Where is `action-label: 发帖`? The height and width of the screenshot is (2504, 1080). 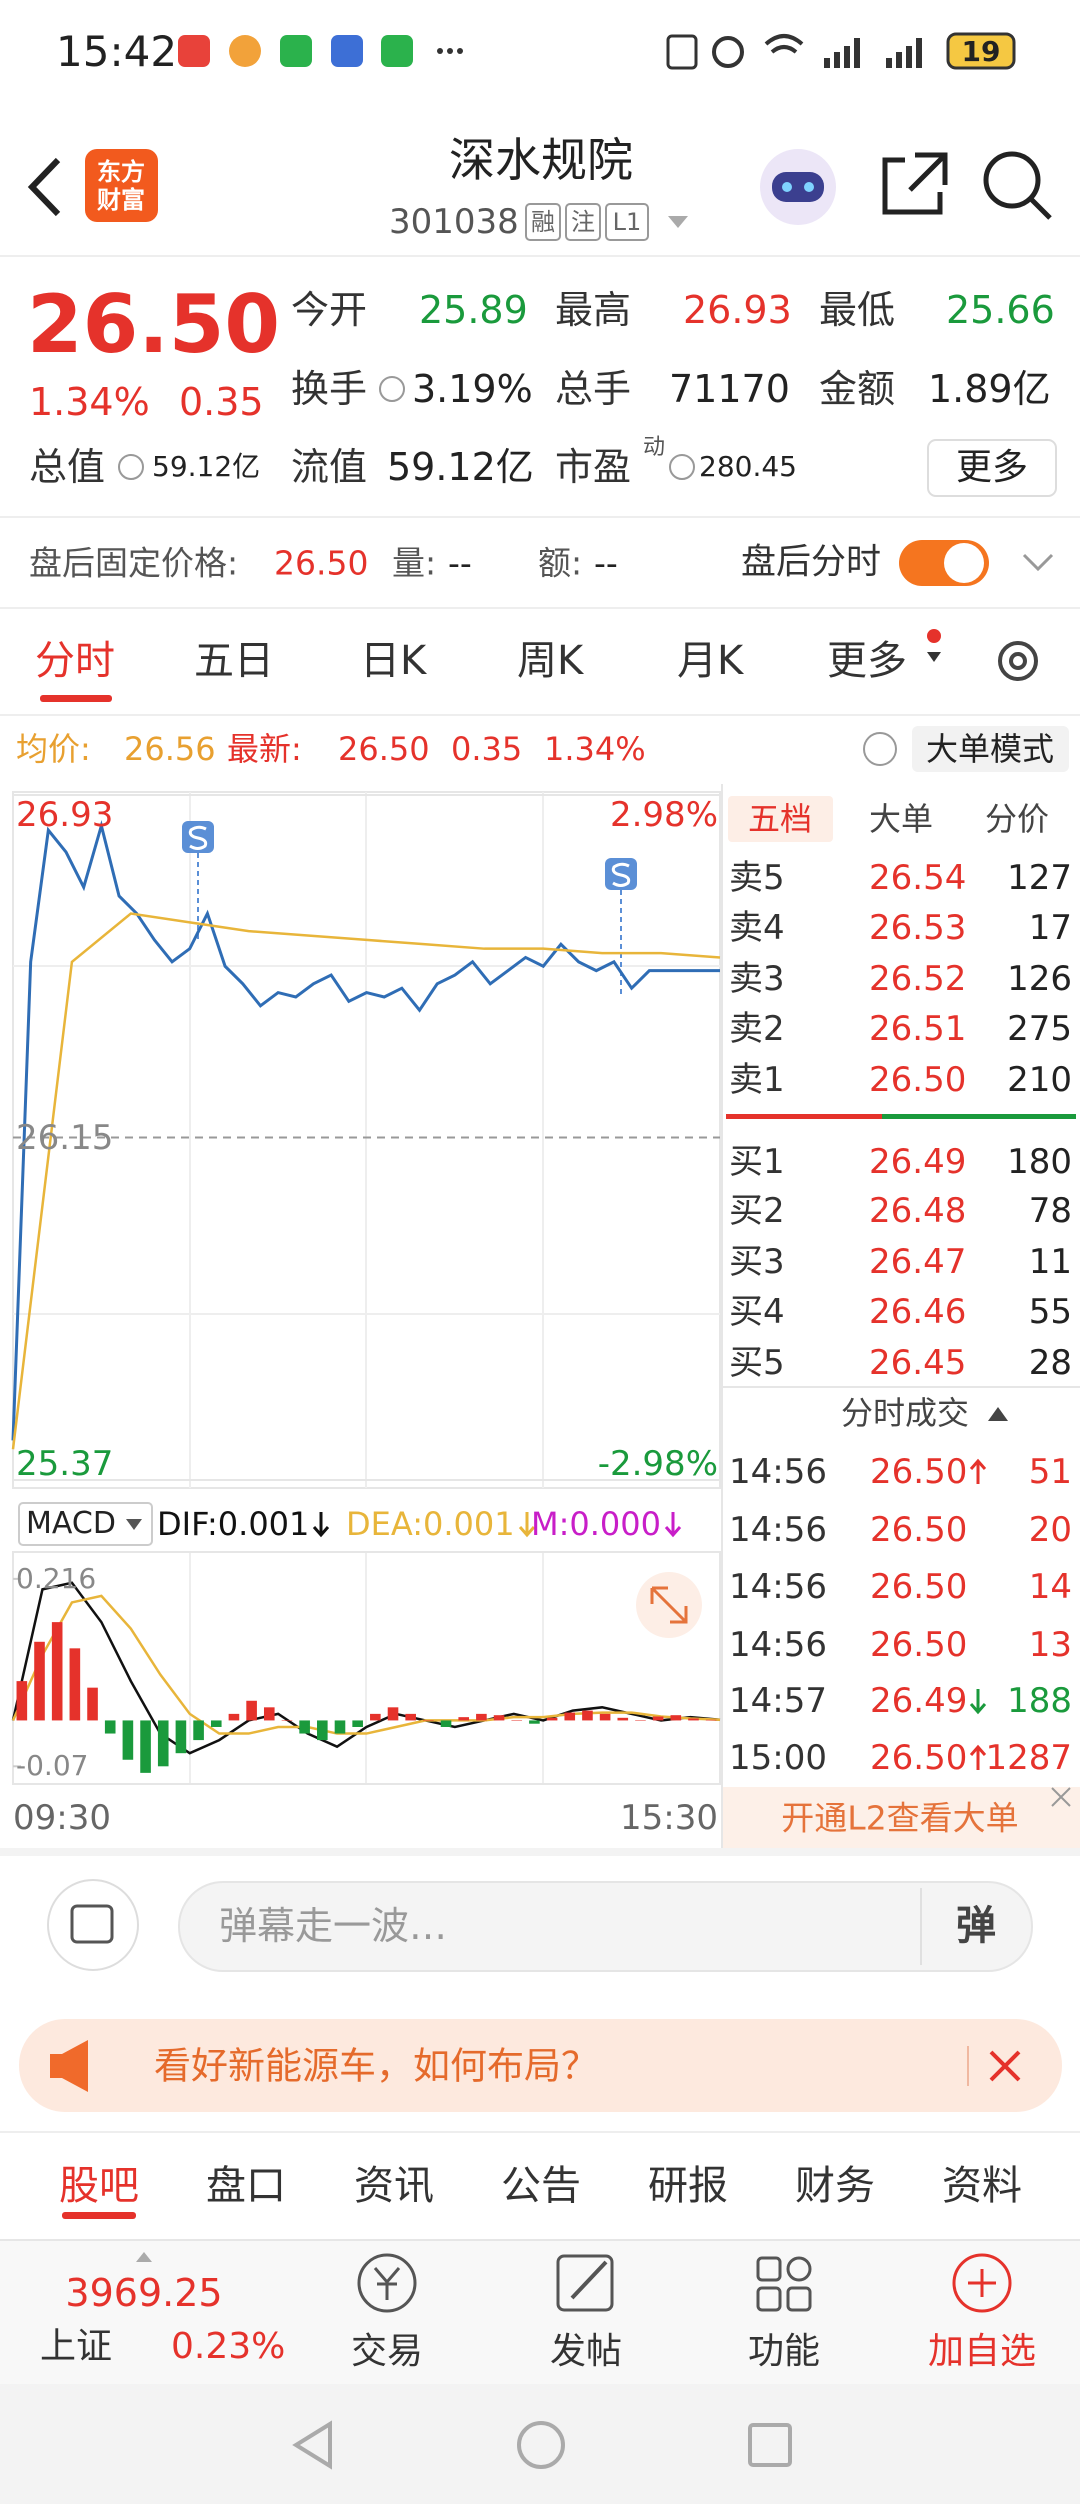 action-label: 发帖 is located at coordinates (586, 2351).